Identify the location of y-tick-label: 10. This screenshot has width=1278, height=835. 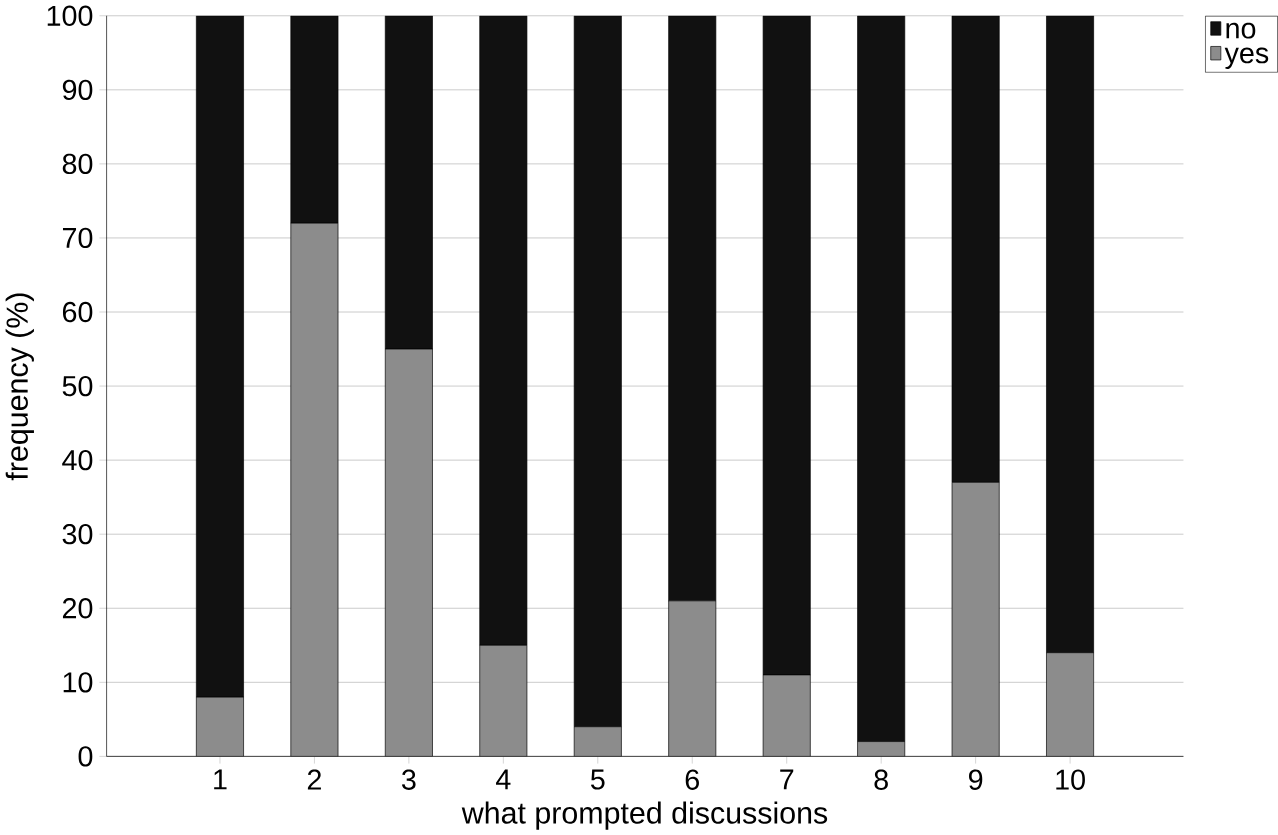
(78, 682).